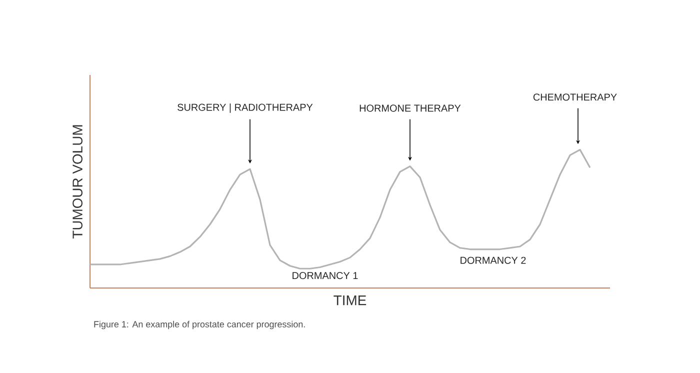 This screenshot has width=700, height=373. Describe the element at coordinates (575, 97) in the screenshot. I see `text: CHEMOTHERAPY` at that location.